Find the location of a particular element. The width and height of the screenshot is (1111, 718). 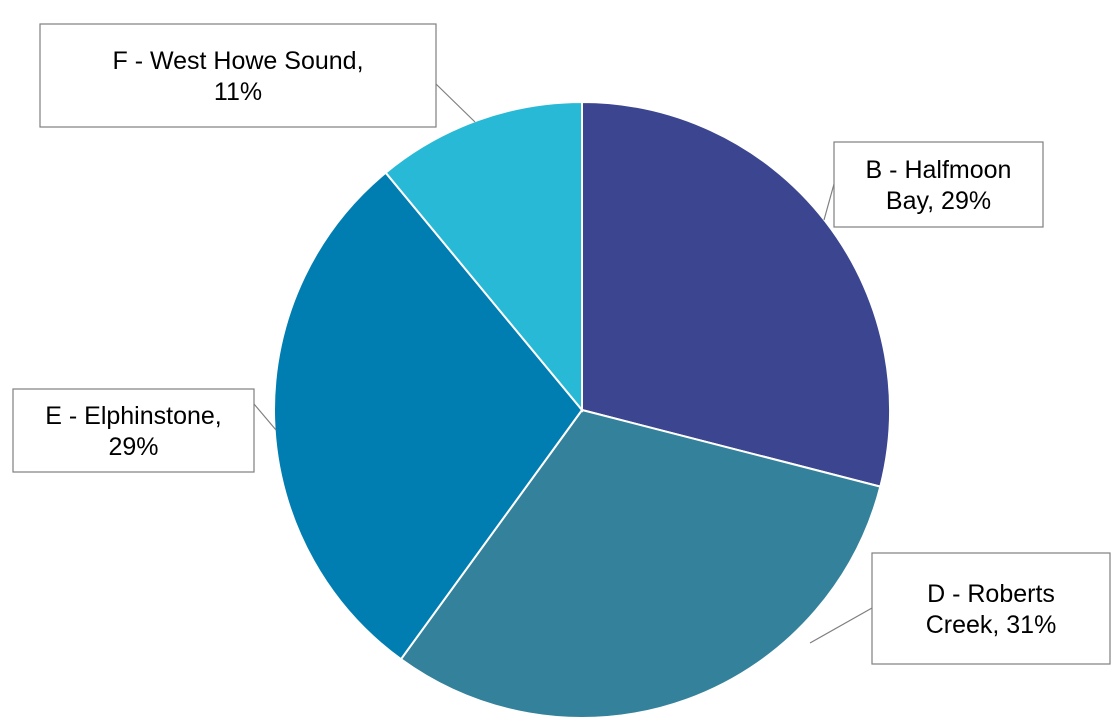

callout-e-elphinstone: E - Elphinstone, 29% is located at coordinates (133, 430).